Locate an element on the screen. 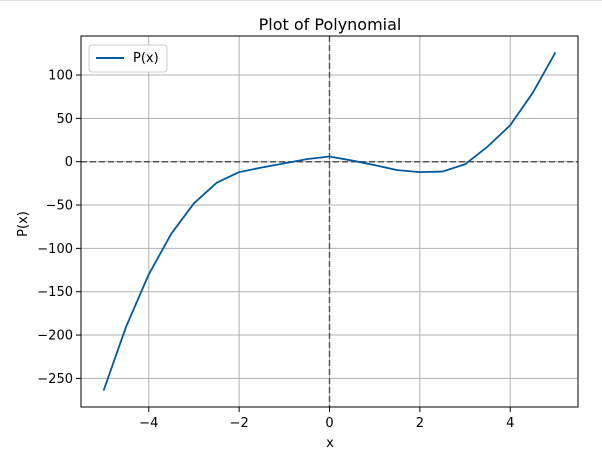  y-tick-label: −50 is located at coordinates (59, 206).